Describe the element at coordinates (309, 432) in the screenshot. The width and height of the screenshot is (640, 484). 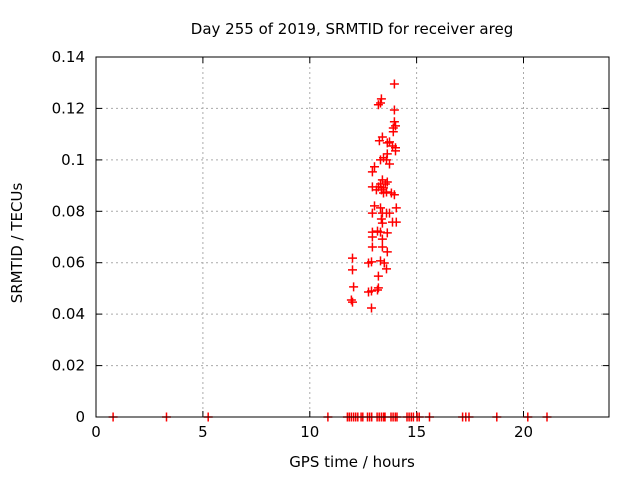
I see `x-tick-label: 10` at that location.